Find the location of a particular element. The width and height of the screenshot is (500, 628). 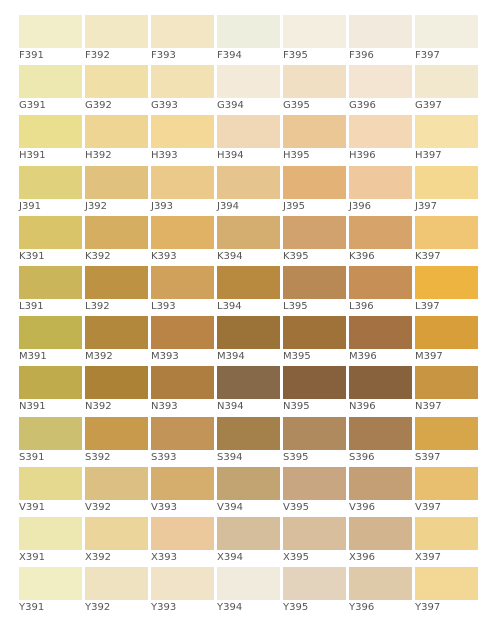

color-swatch-j393 is located at coordinates (182, 182).